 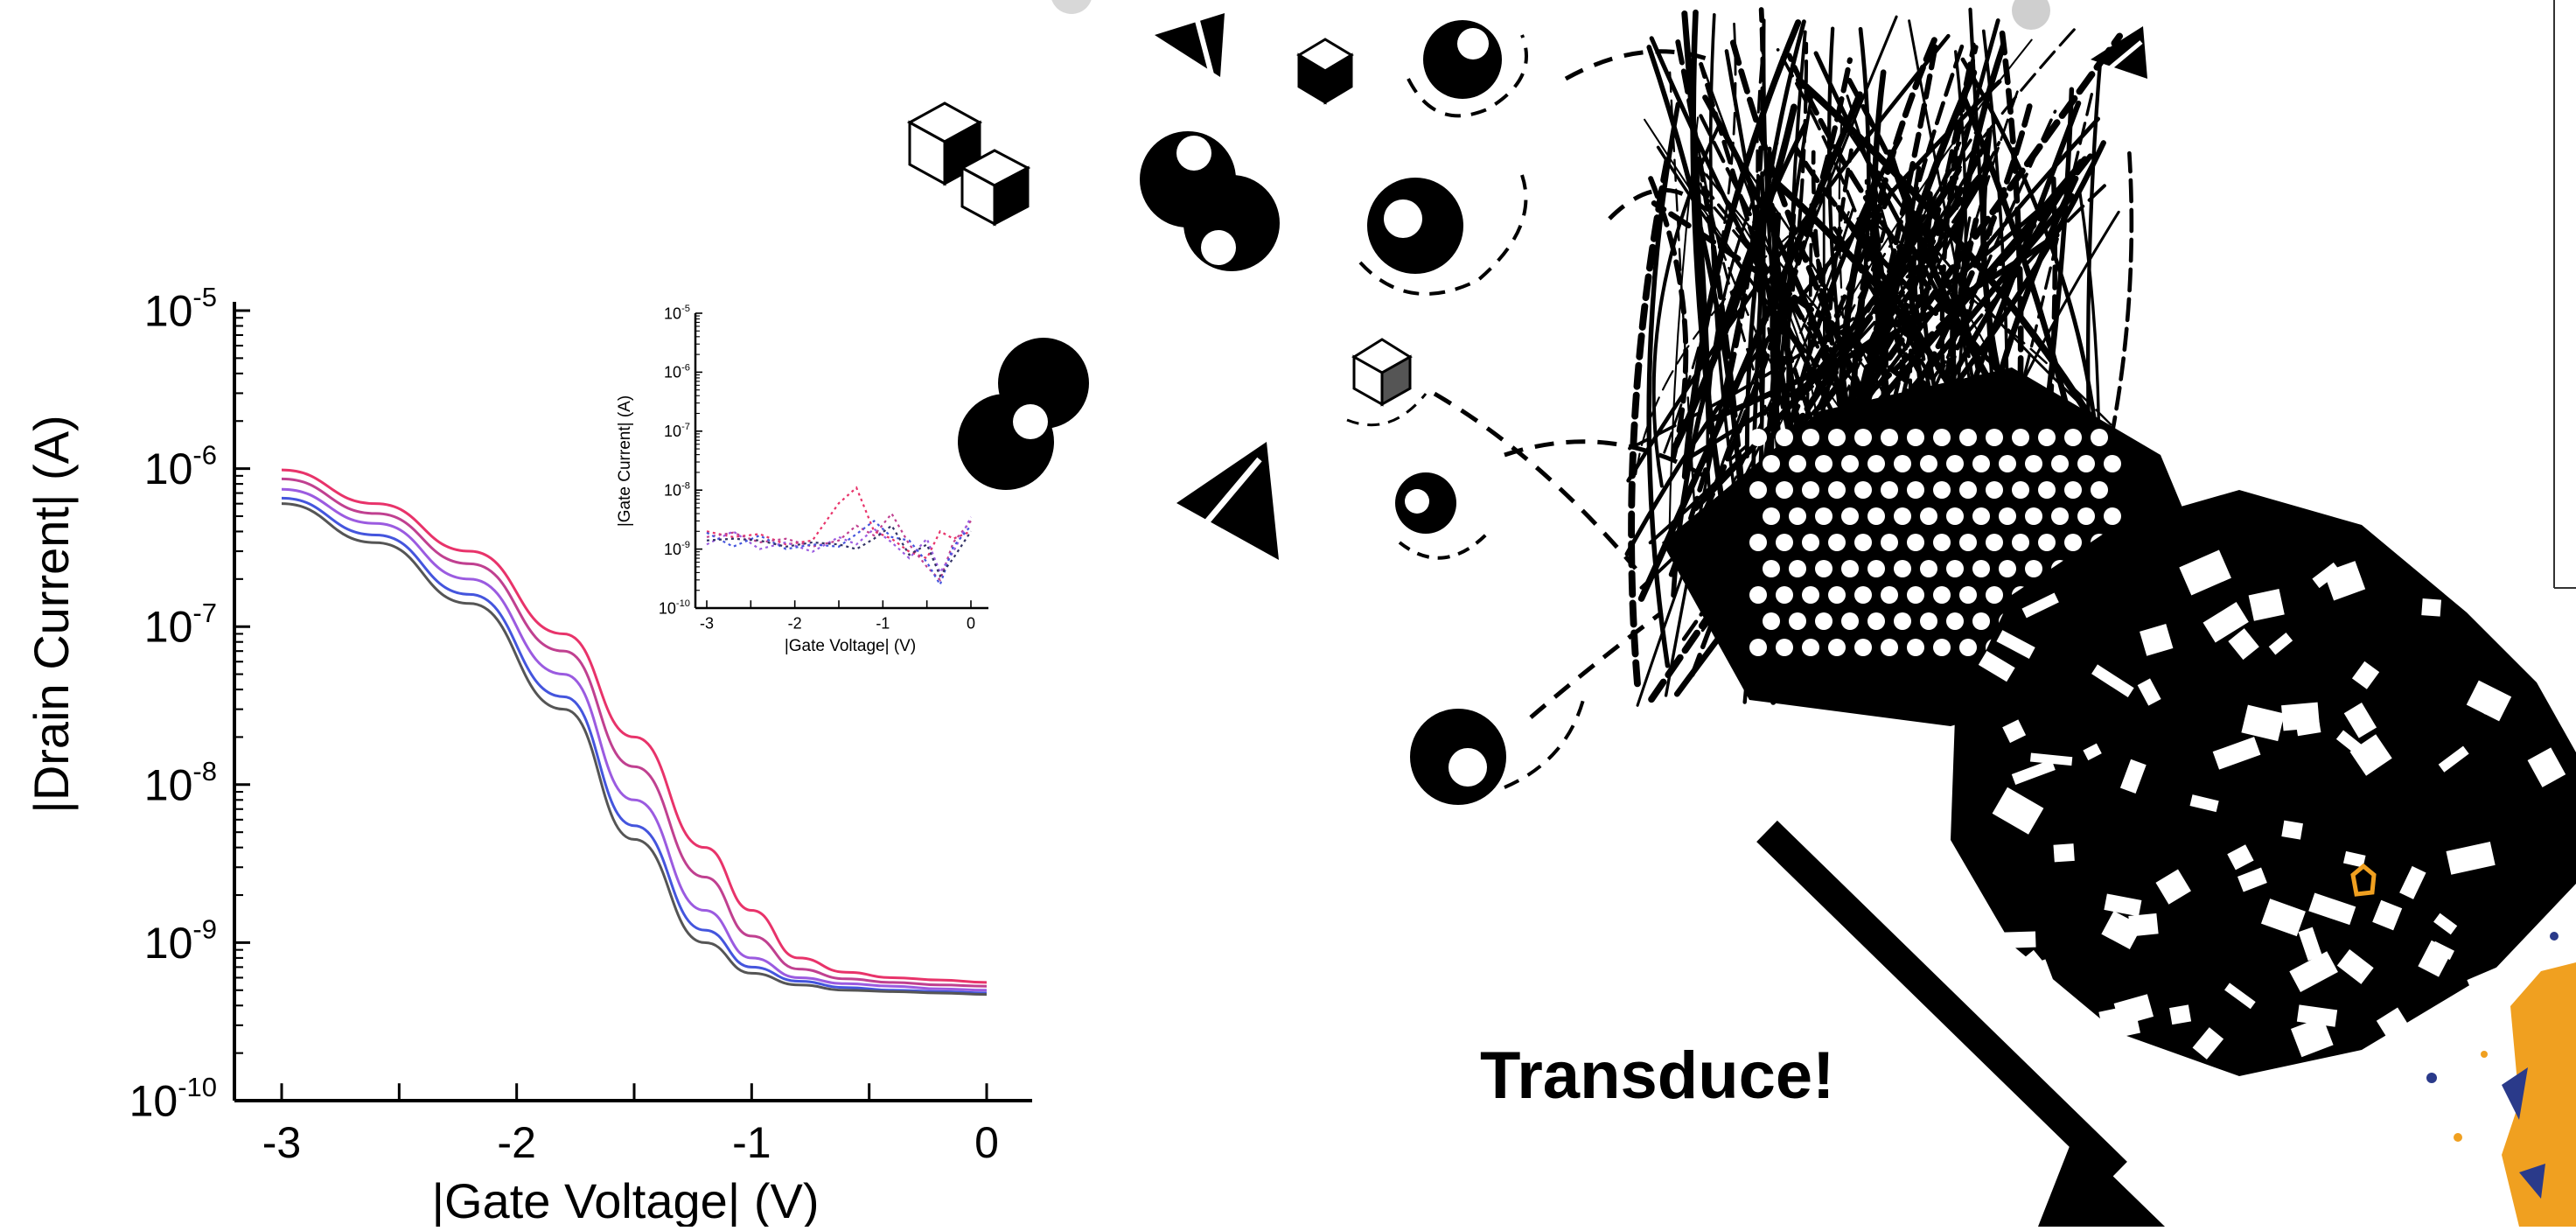 What do you see at coordinates (625, 461) in the screenshot?
I see `inset-y-axis-label: |Gate Current| (A)` at bounding box center [625, 461].